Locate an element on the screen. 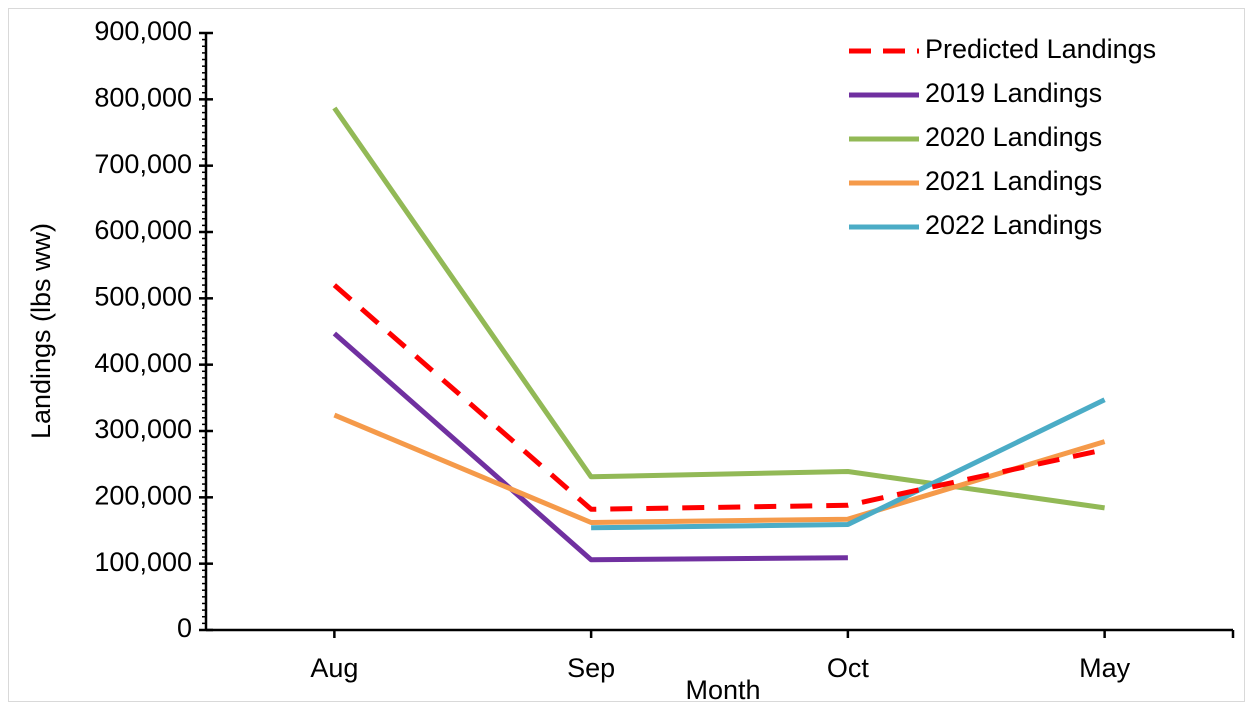  x-ticks: Aug Sep Oct May is located at coordinates (772, 656).